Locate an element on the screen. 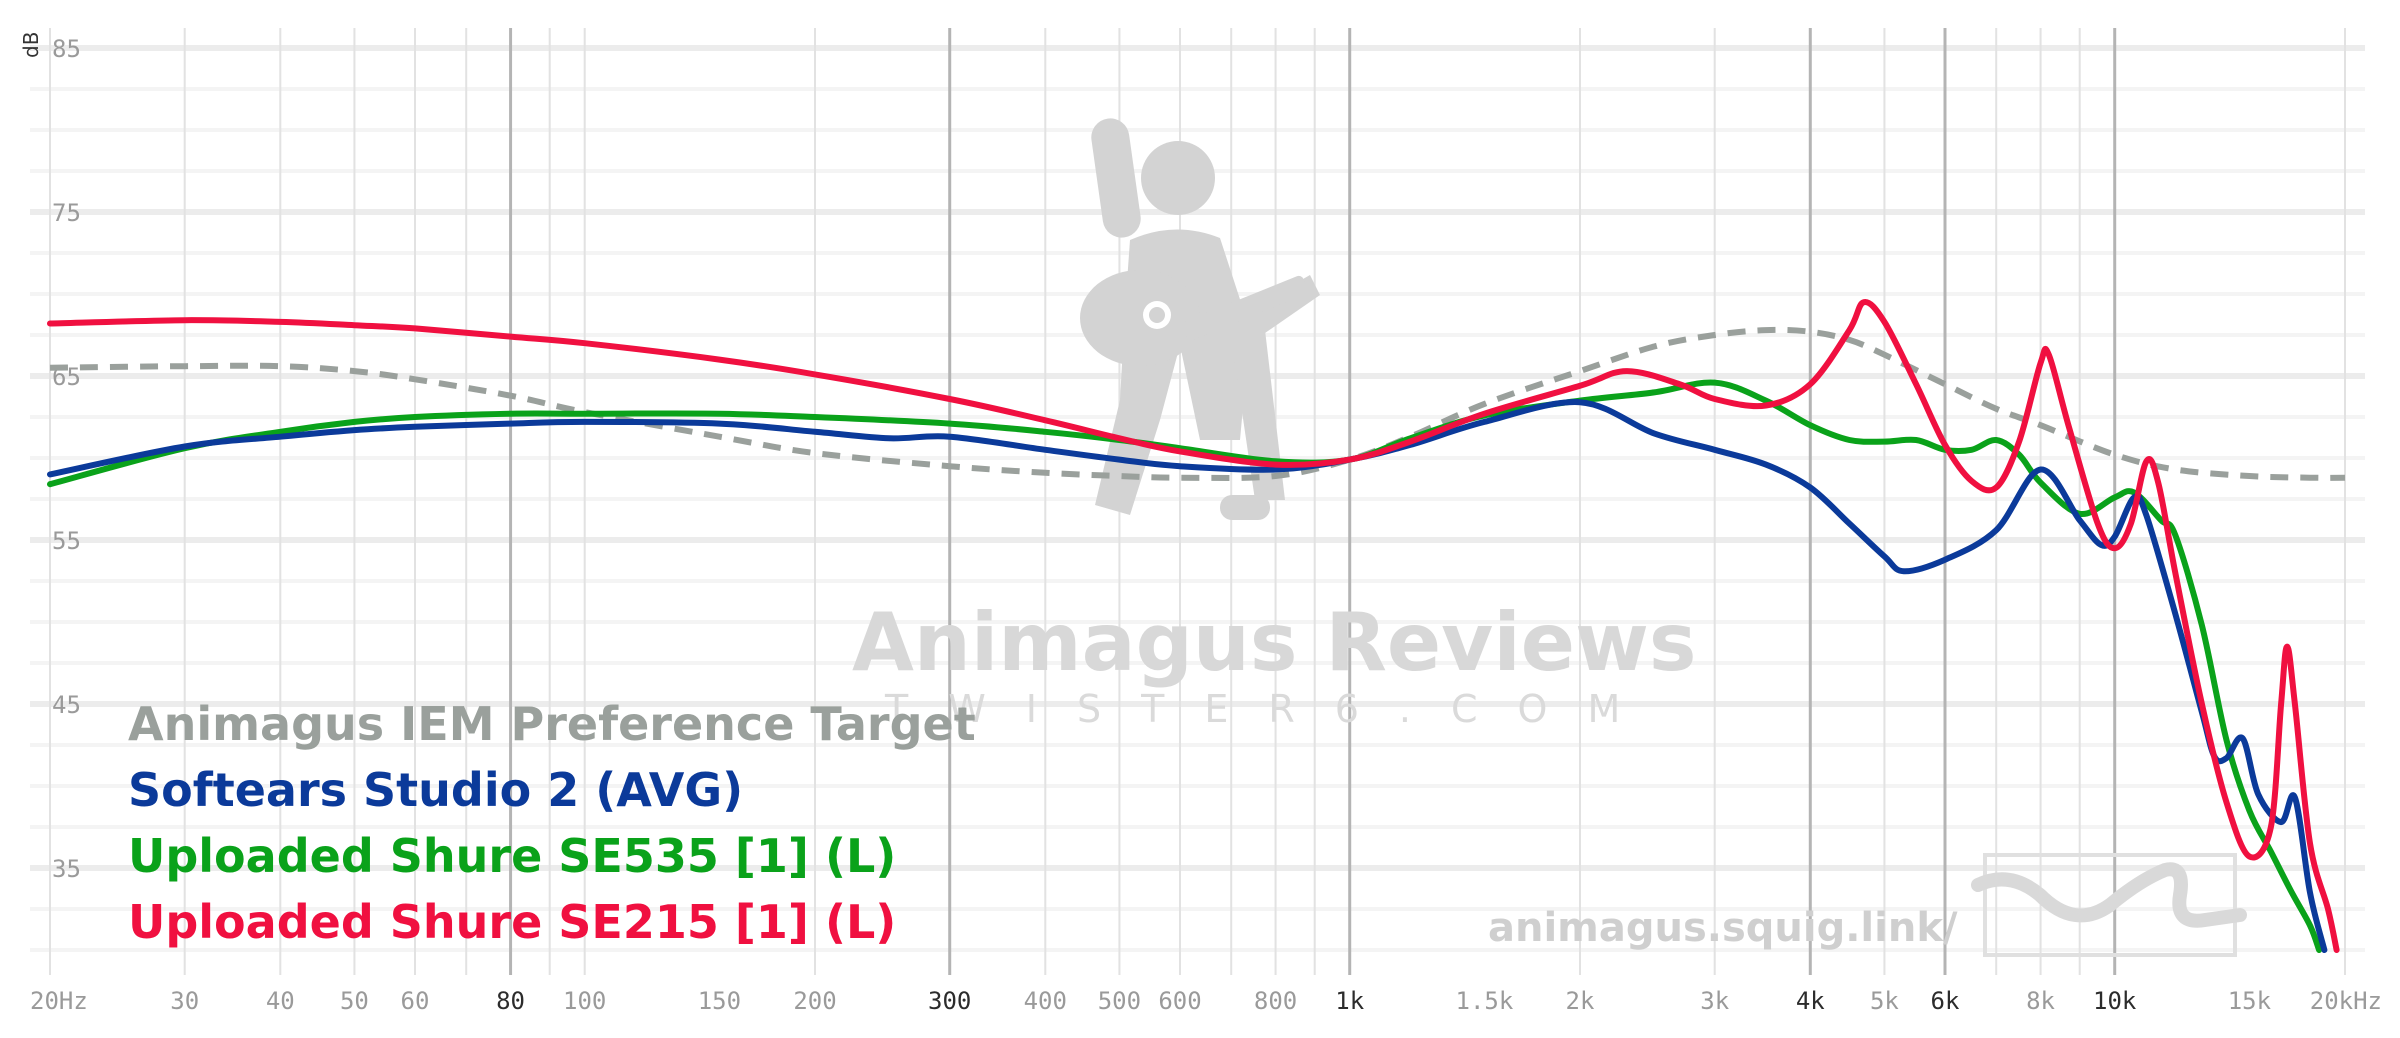  watermark-url: animagus.squig.link/ is located at coordinates (1723, 928).